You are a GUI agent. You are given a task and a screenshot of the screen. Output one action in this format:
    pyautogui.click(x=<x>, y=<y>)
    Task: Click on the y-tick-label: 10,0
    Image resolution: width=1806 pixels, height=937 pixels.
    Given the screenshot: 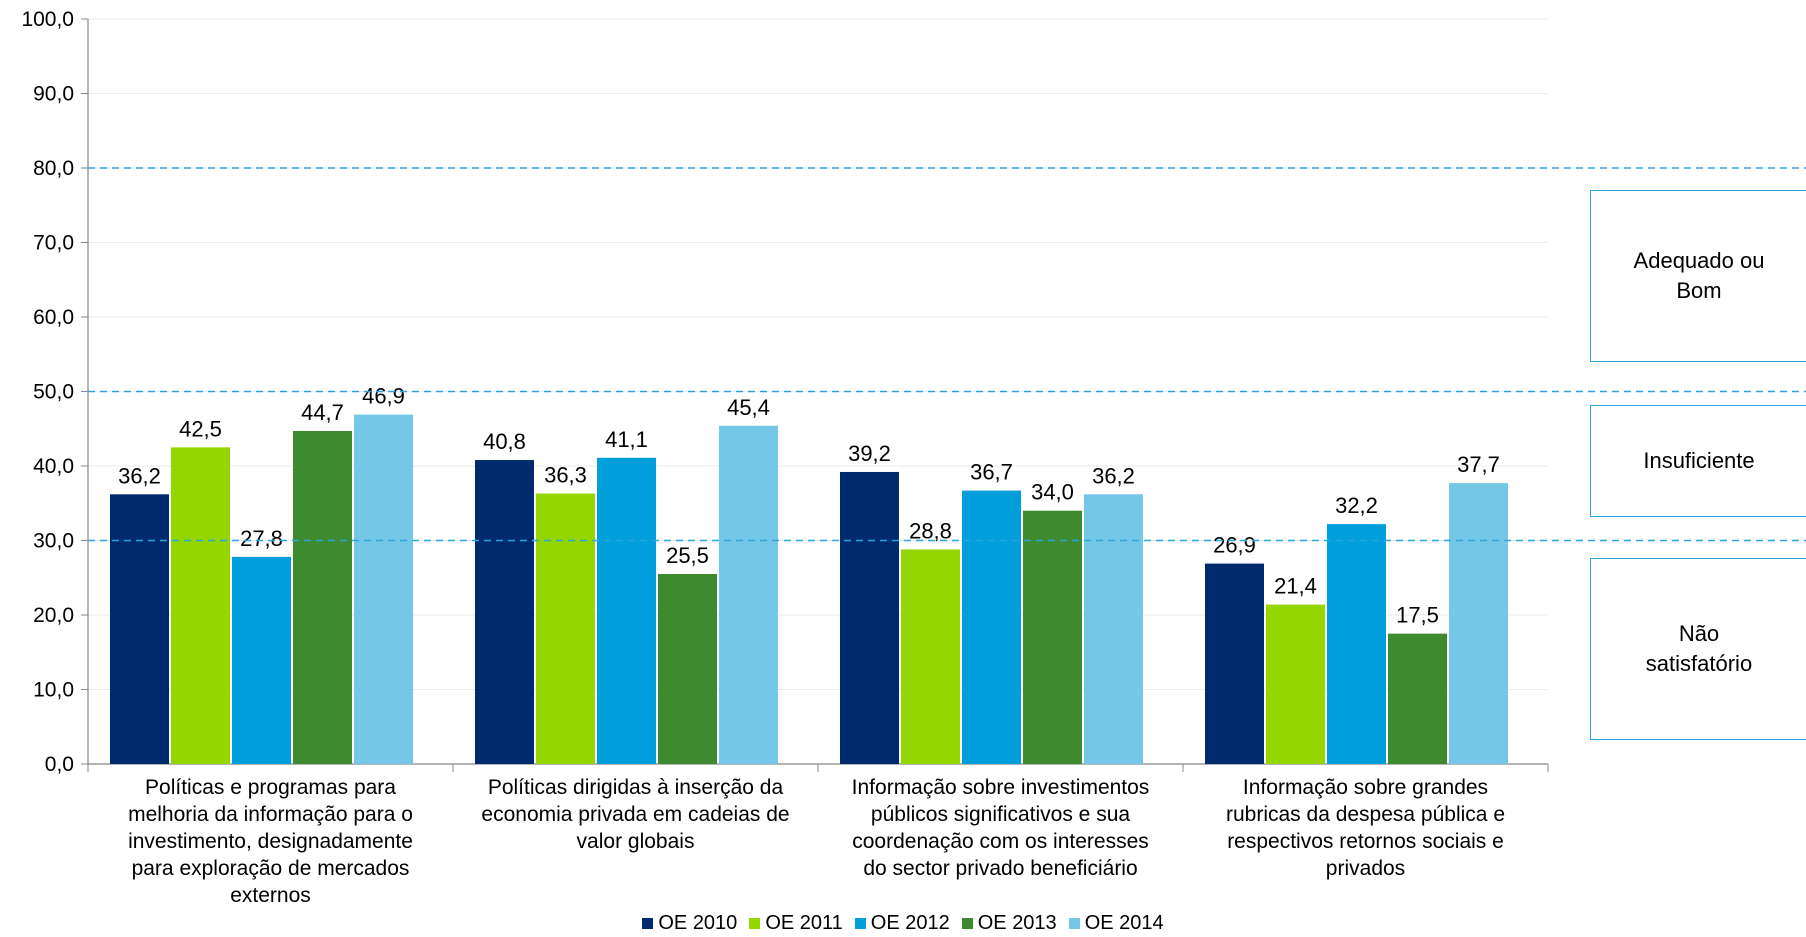 What is the action you would take?
    pyautogui.click(x=53, y=690)
    